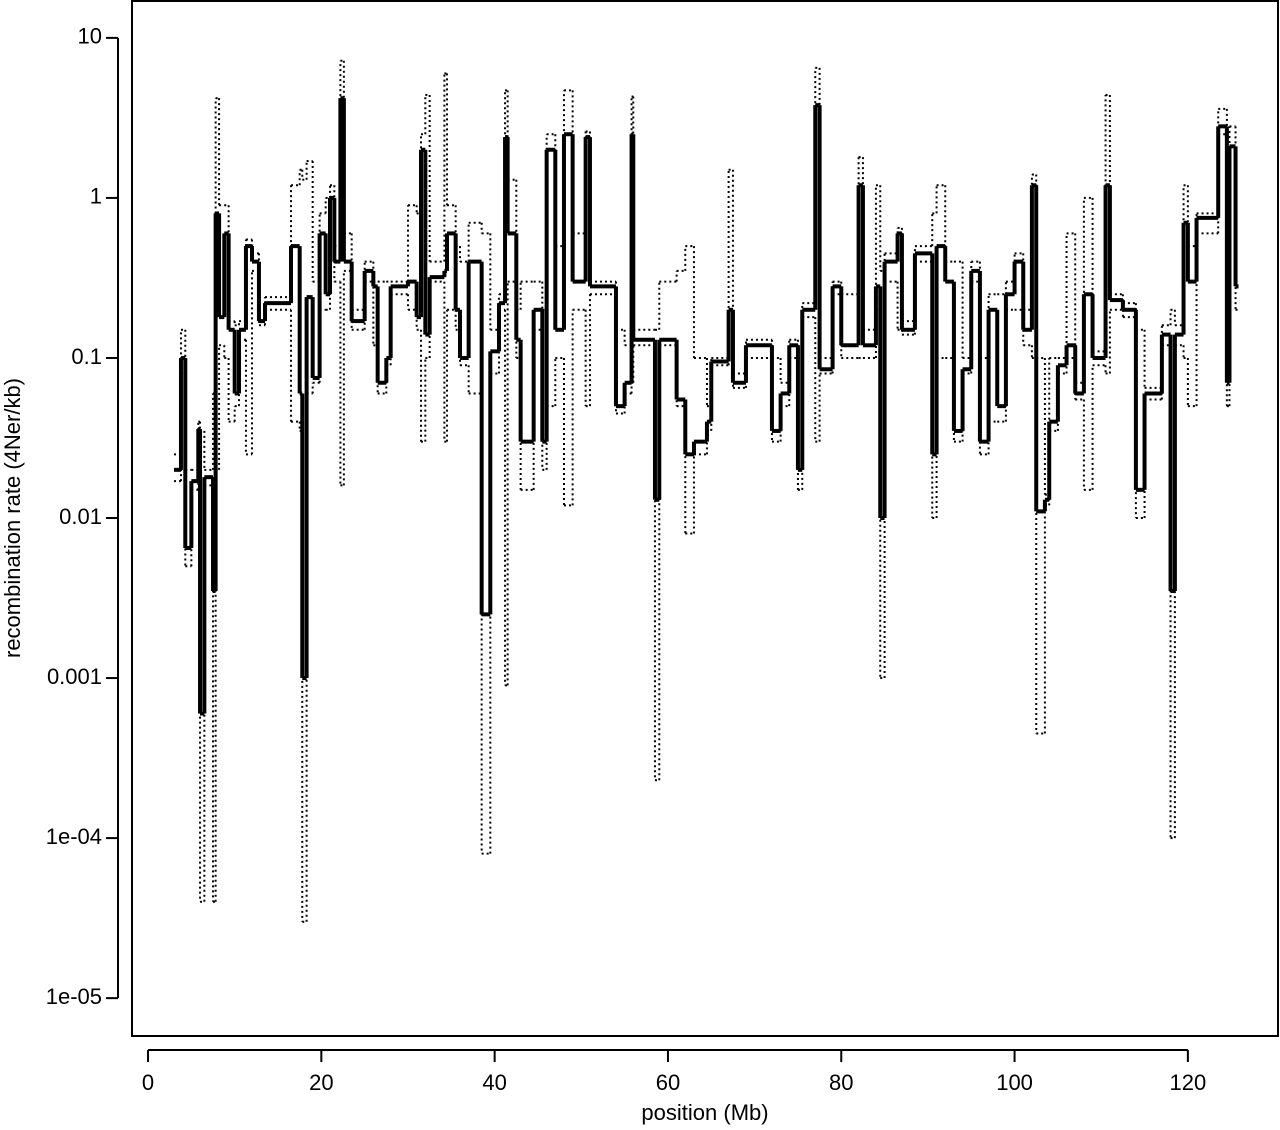 Image resolution: width=1280 pixels, height=1130 pixels. I want to click on y-tick-label: 0.001, so click(74, 676).